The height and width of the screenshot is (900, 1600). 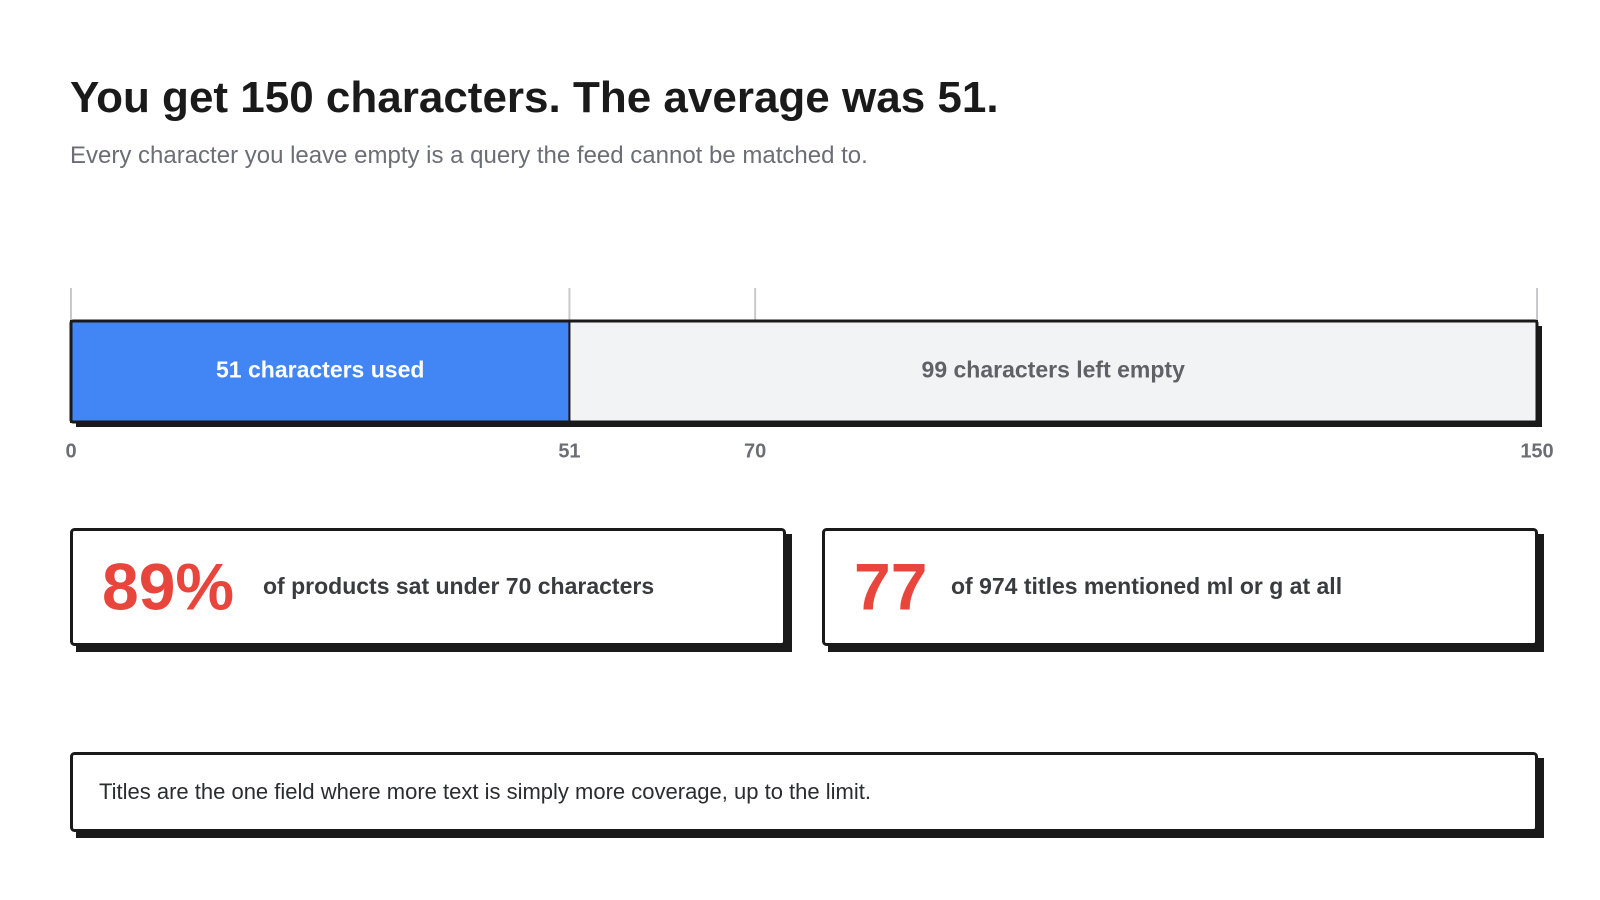 What do you see at coordinates (755, 451) in the screenshot?
I see `x-tick-label: 70` at bounding box center [755, 451].